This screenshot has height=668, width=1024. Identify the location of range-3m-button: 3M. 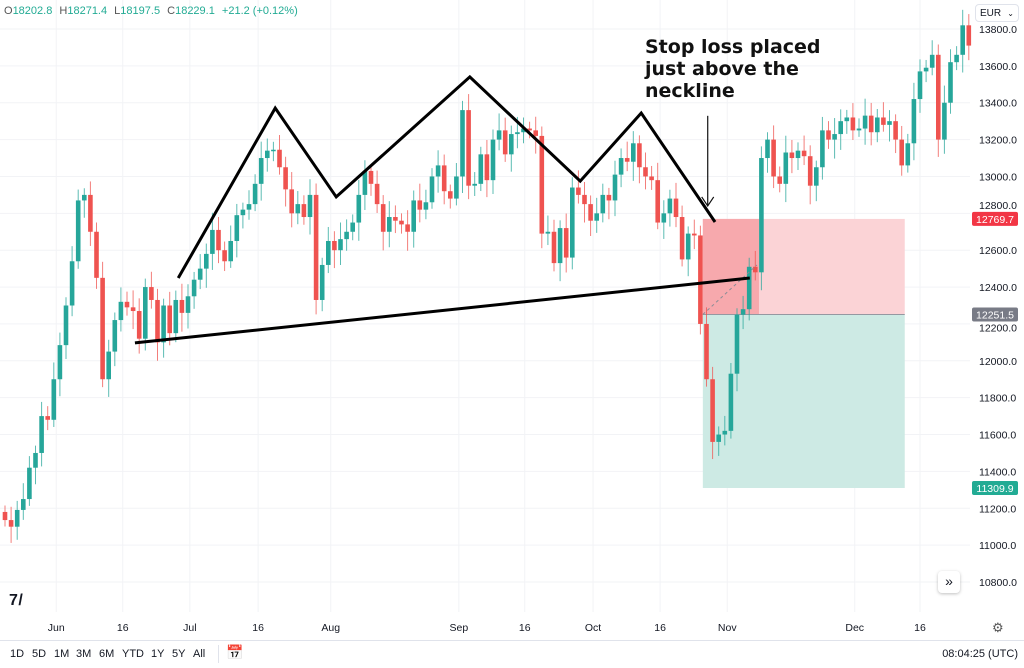
(84, 654).